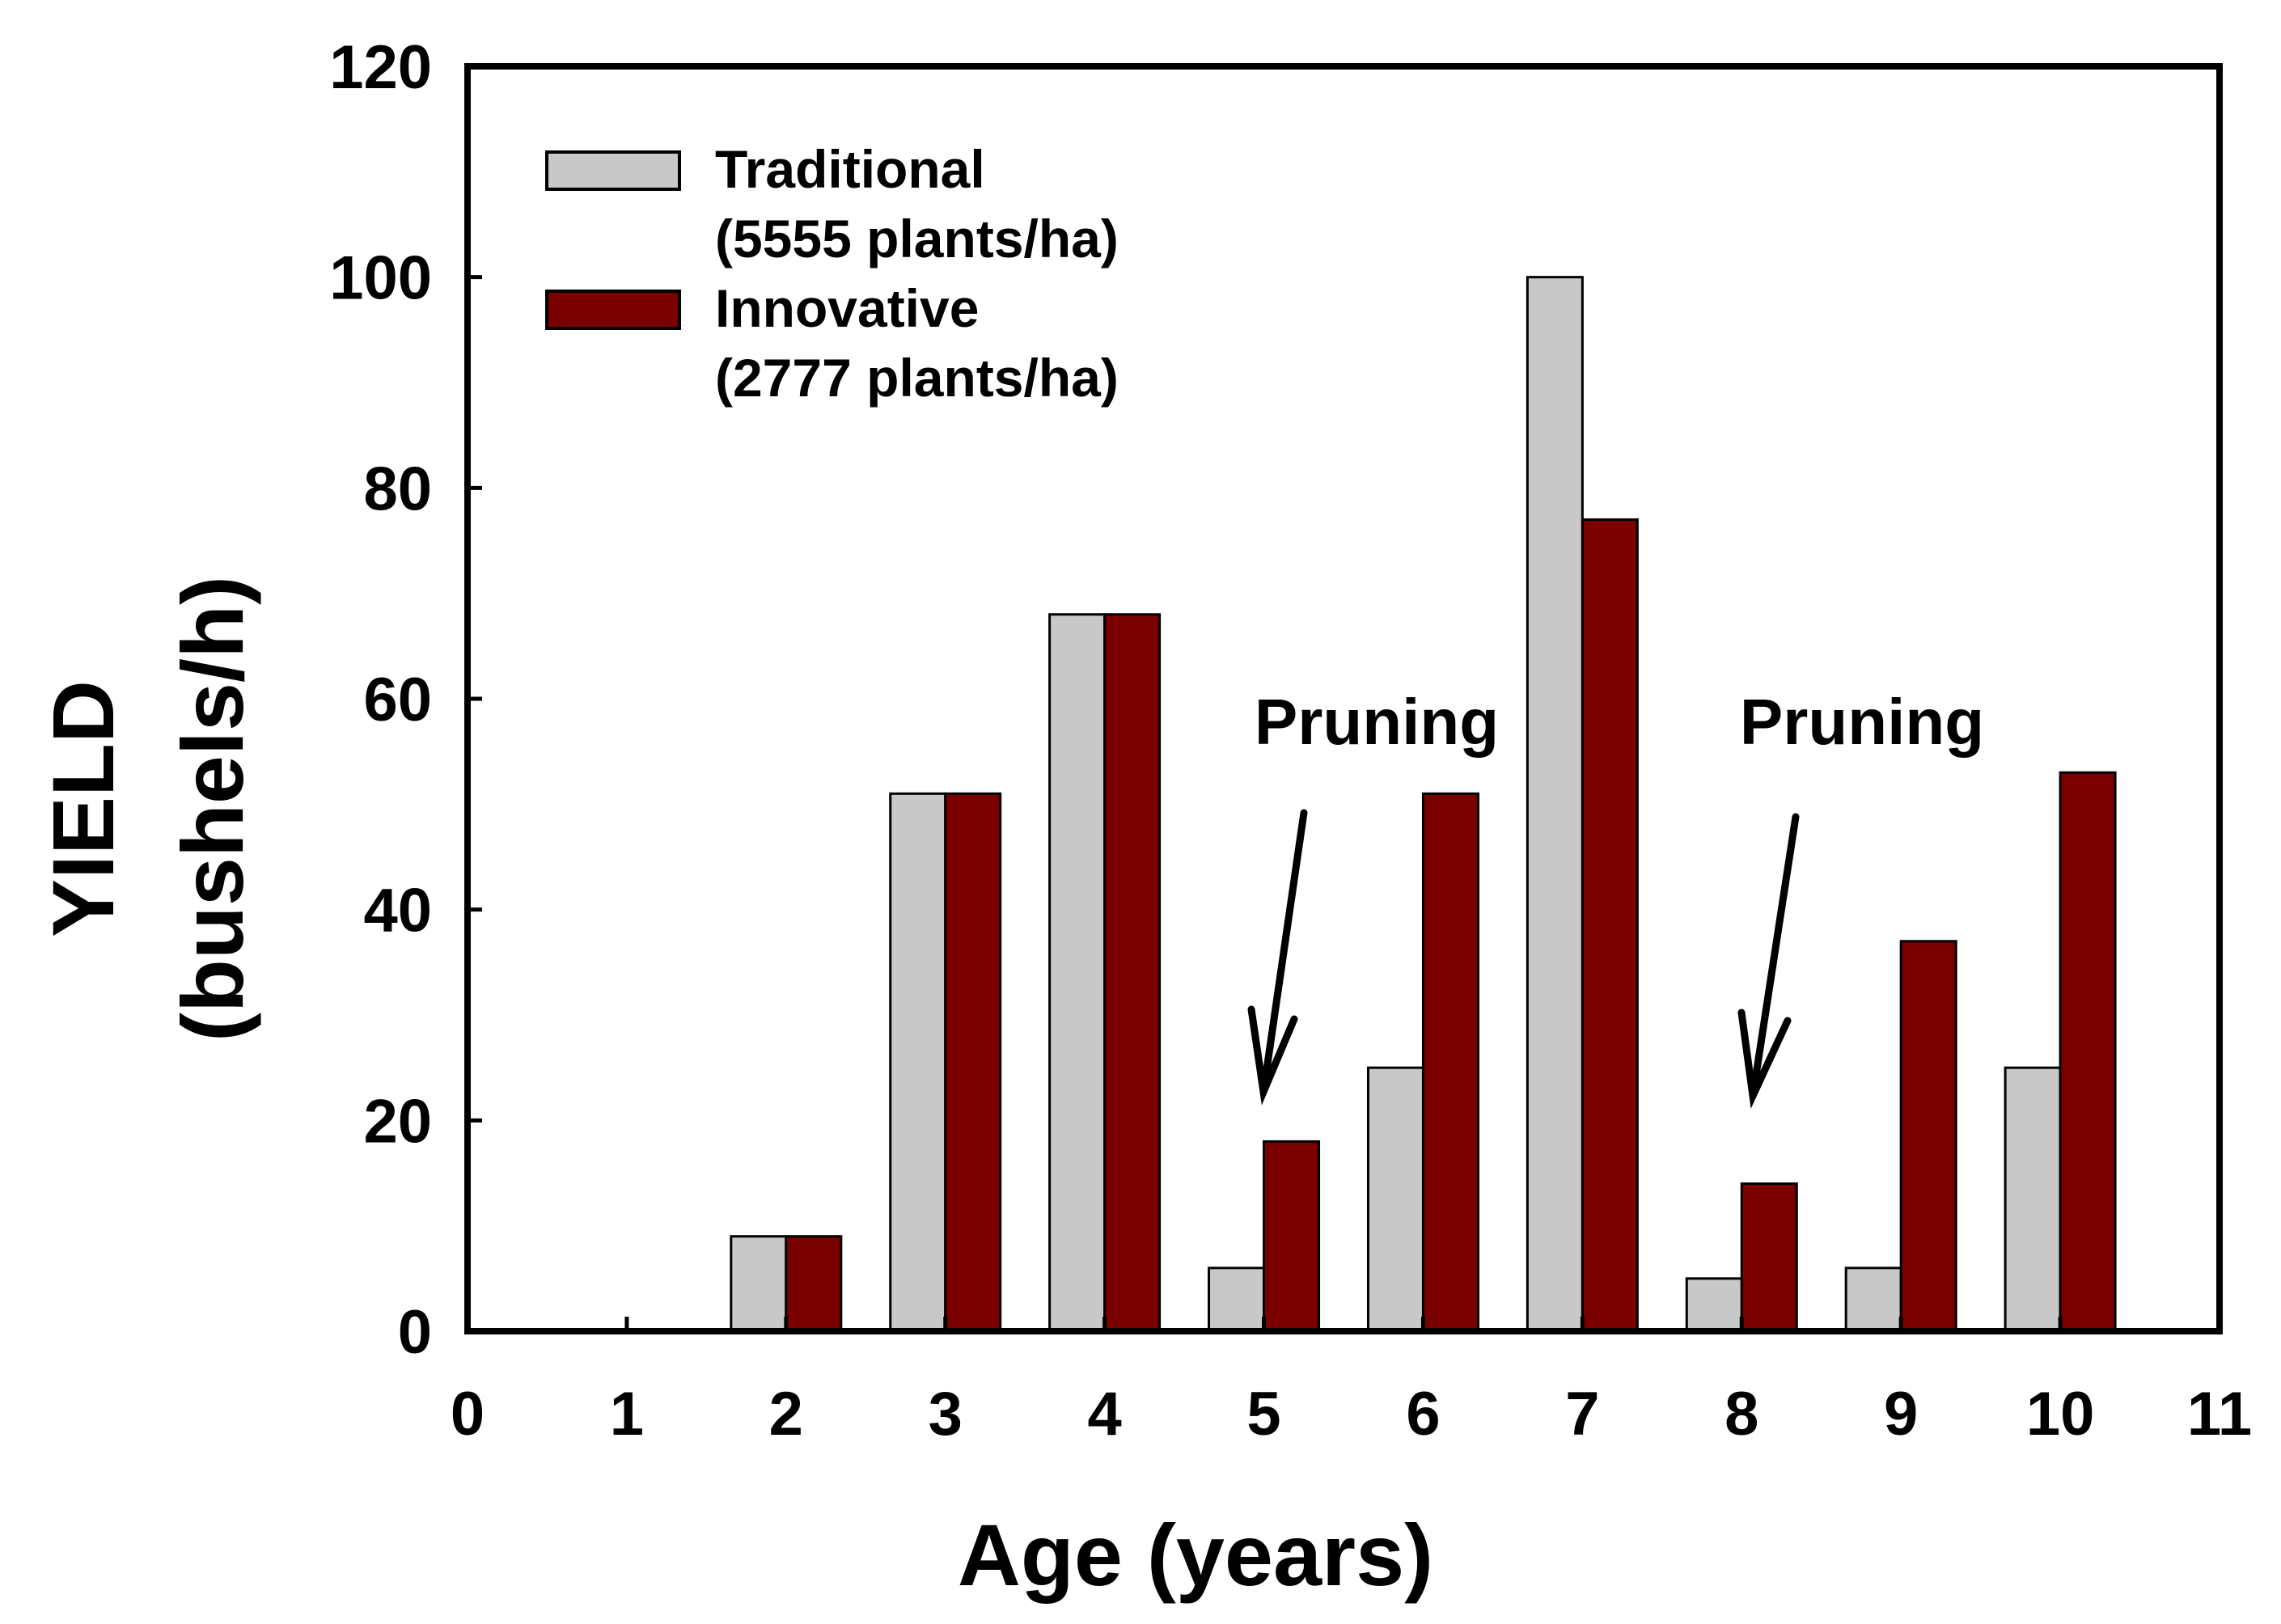 This screenshot has height=1624, width=2281. I want to click on x-tick-label: 8, so click(1741, 1414).